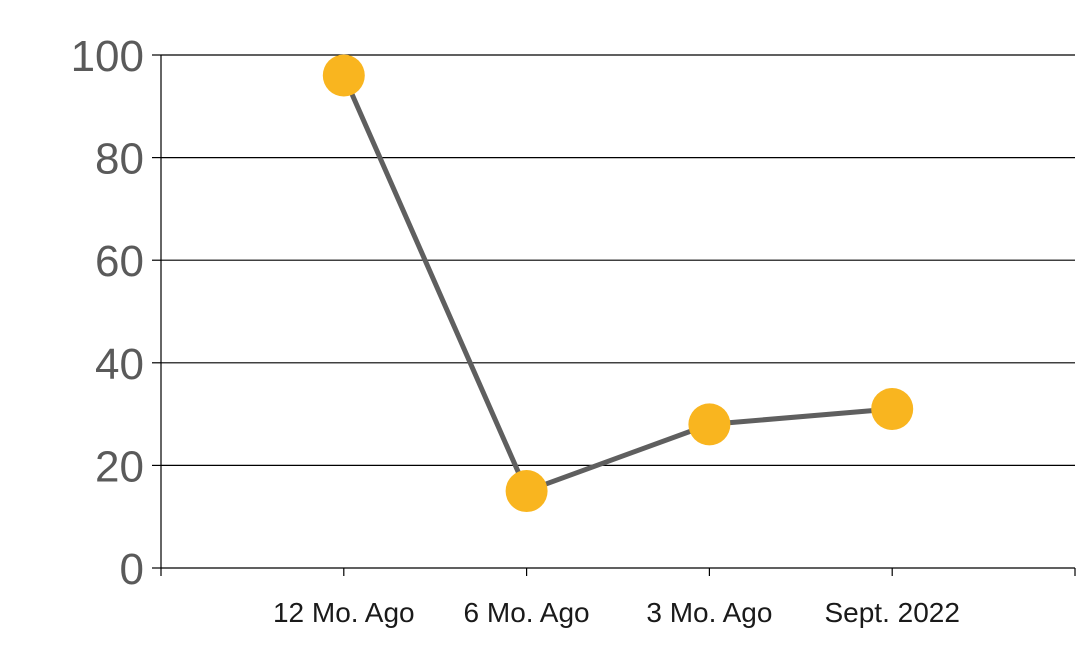 The image size is (1078, 663). Describe the element at coordinates (616, 612) in the screenshot. I see `x-tick-labels: 12 Mo. Ago 6 Mo. Ago 3 Mo. Ago Sept. 2022` at that location.